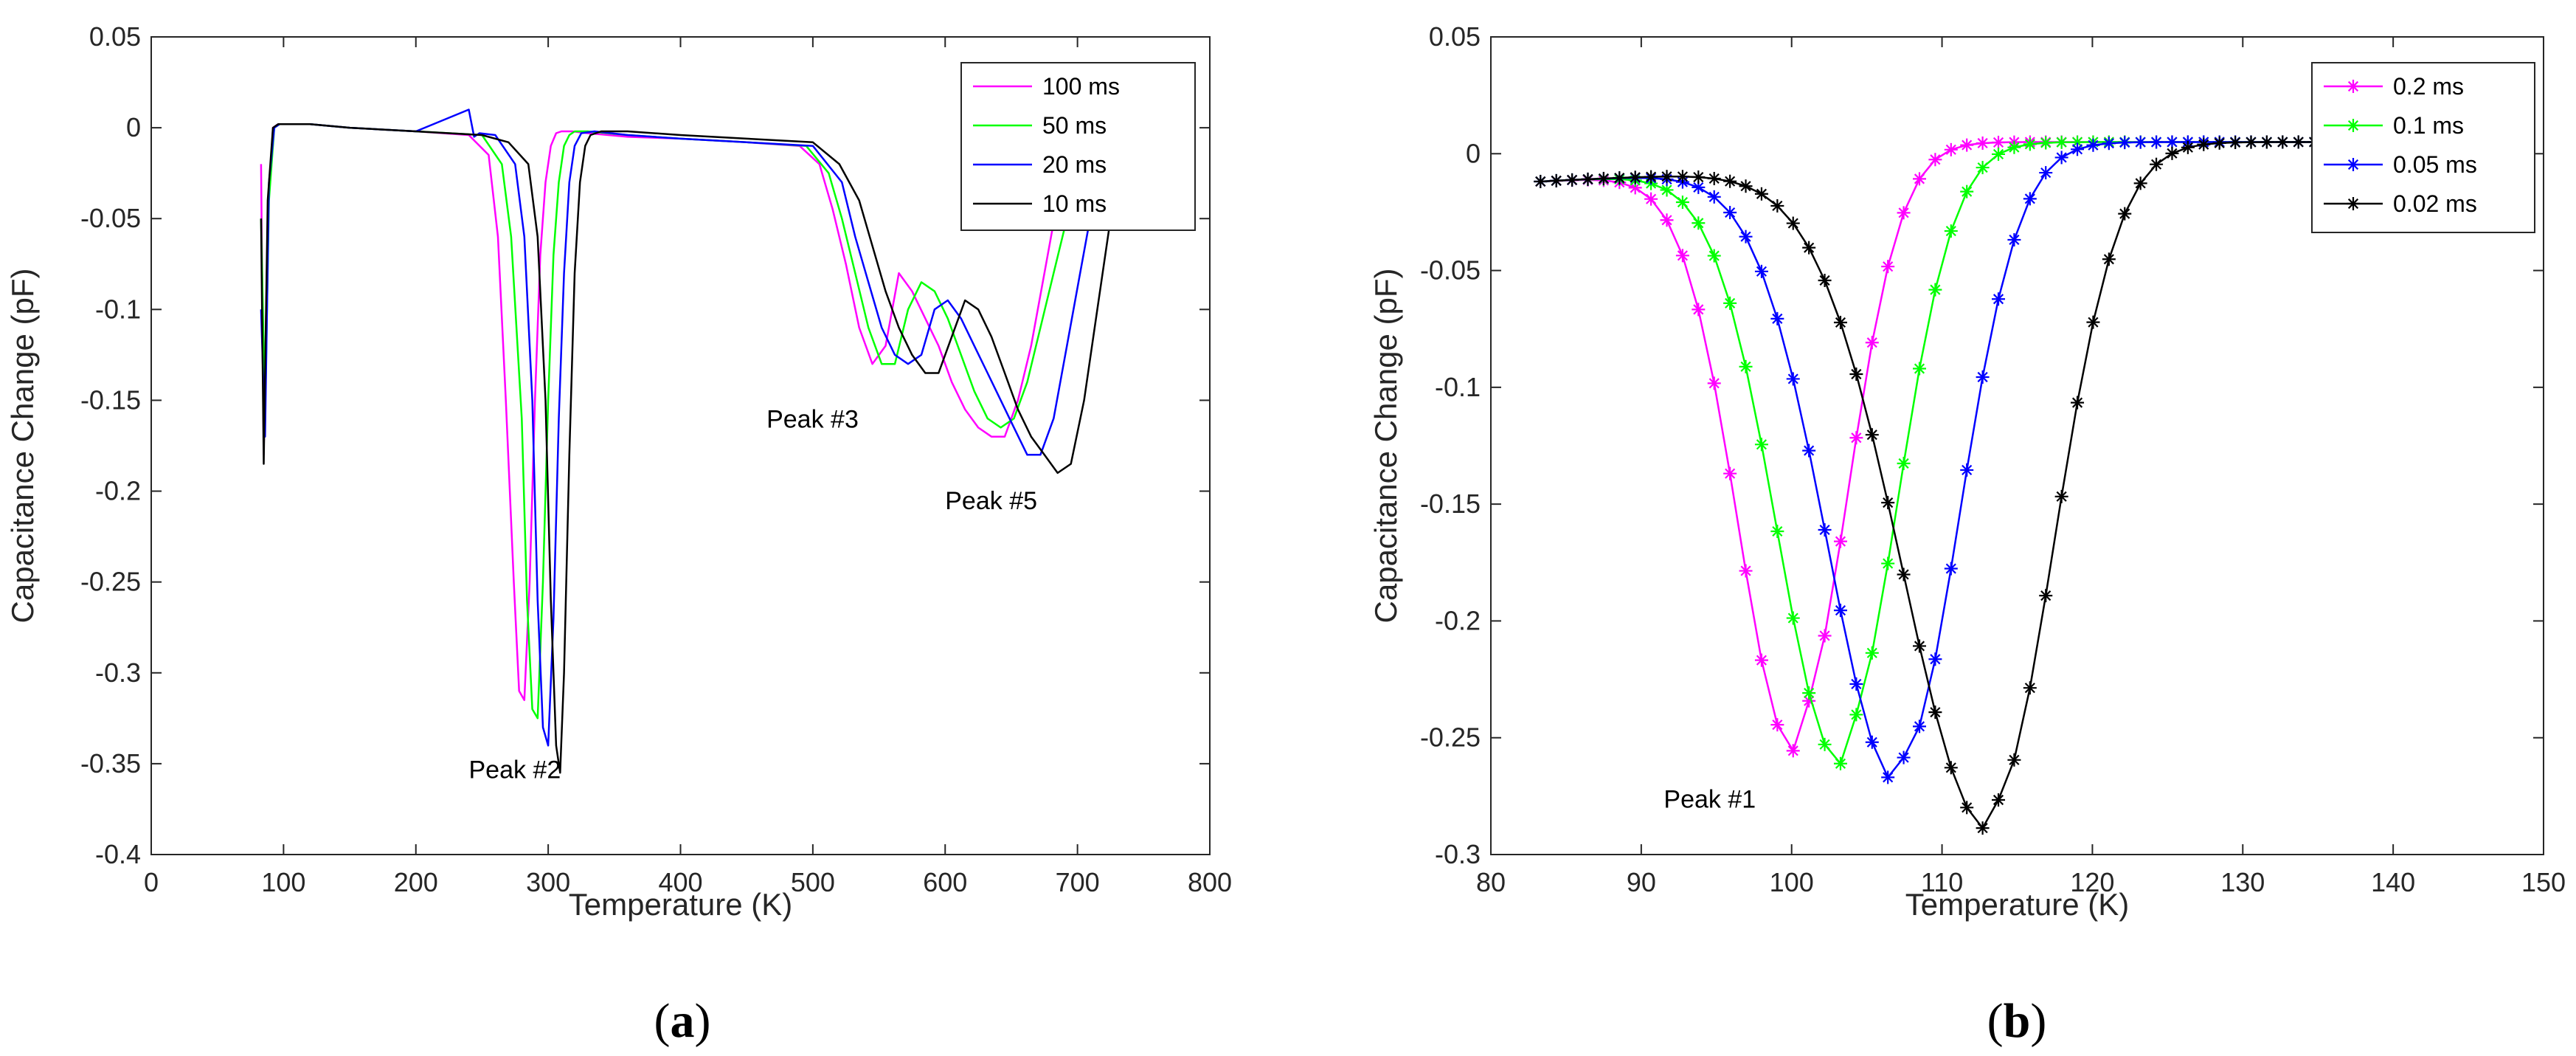 This screenshot has width=2576, height=1056. I want to click on x-tick-label: 300, so click(548, 882).